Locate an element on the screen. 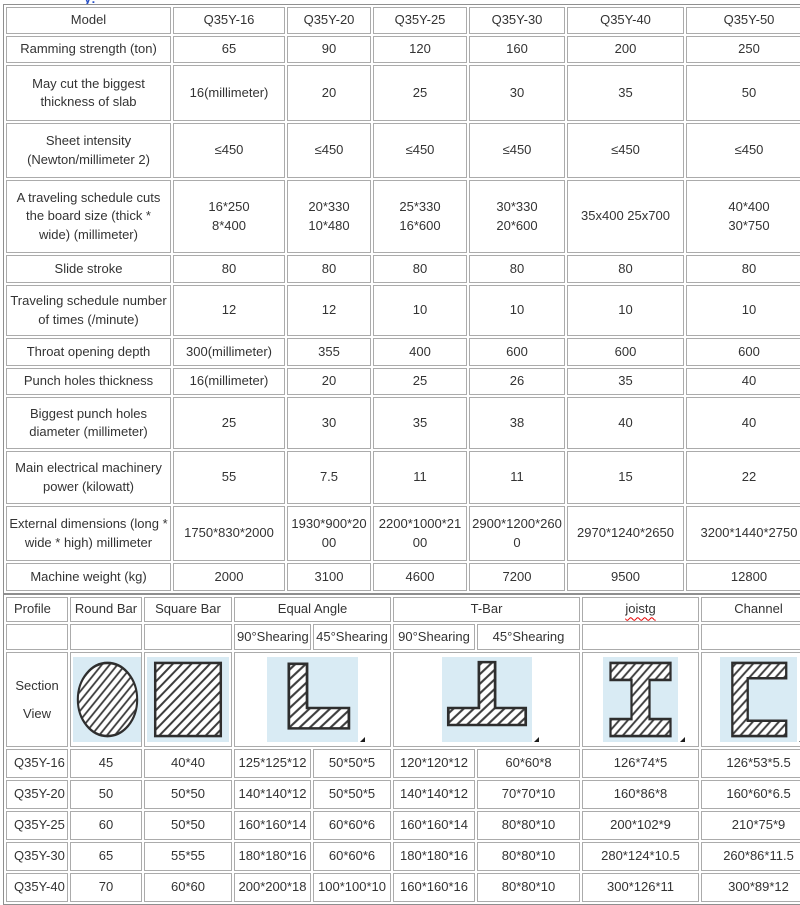 This screenshot has width=800, height=905. profile-value-cell: 45 is located at coordinates (106, 763).